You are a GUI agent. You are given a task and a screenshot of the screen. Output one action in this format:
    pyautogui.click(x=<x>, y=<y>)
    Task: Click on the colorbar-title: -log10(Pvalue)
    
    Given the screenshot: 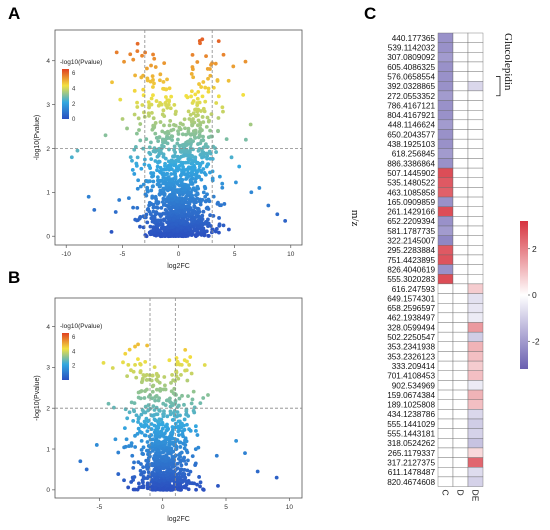 What is the action you would take?
    pyautogui.click(x=81, y=326)
    